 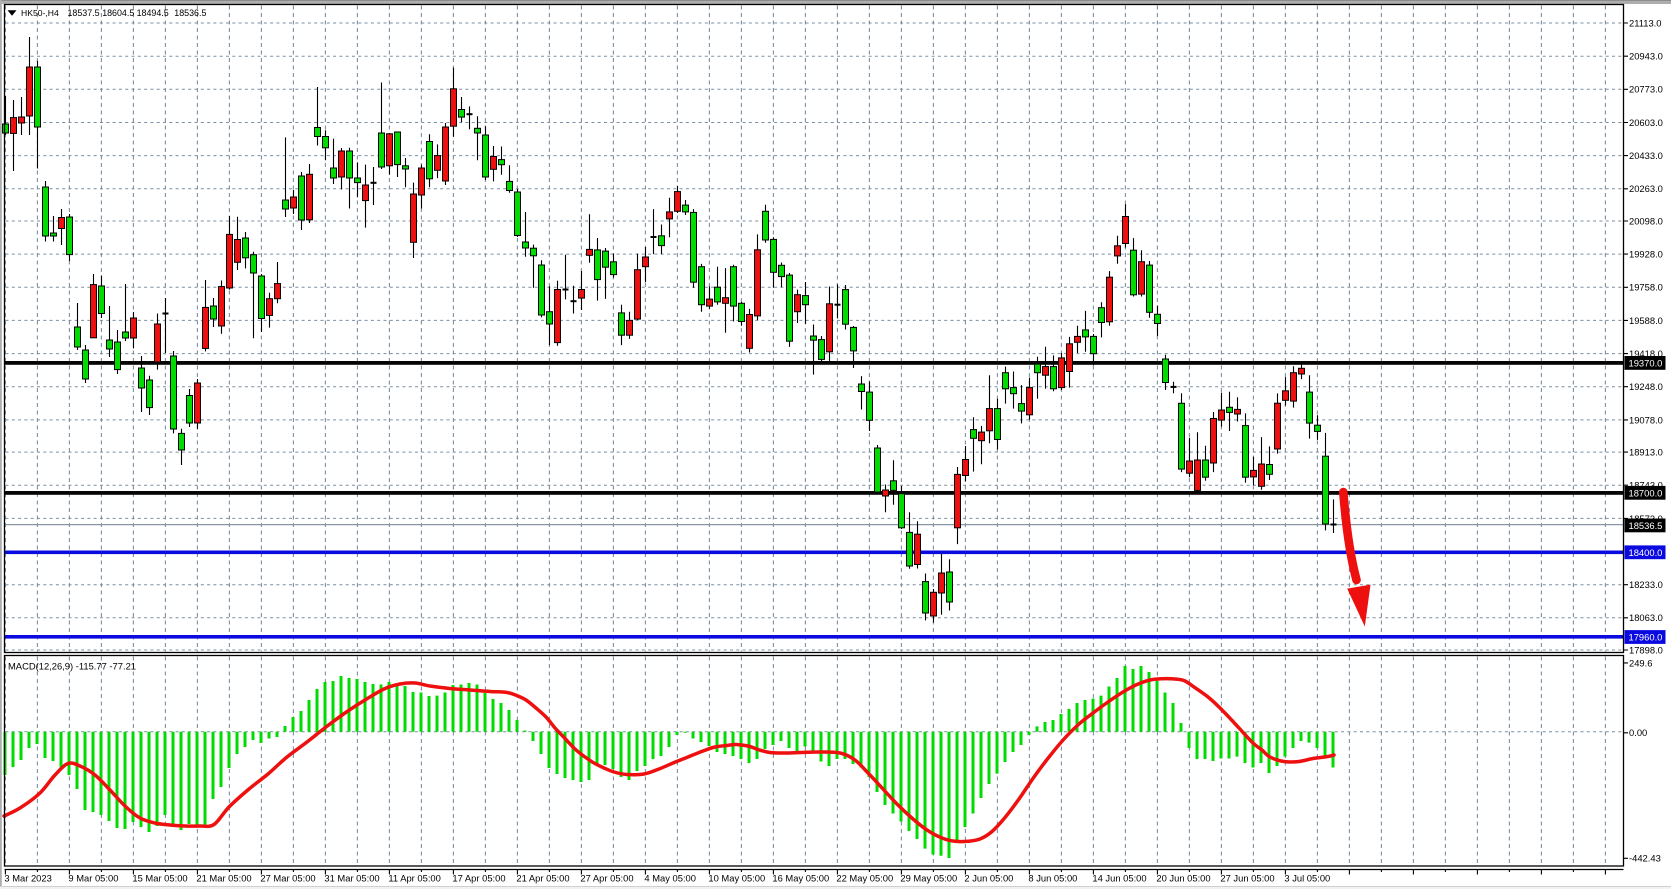 I want to click on svg-text: 18604.5, so click(x=118, y=13).